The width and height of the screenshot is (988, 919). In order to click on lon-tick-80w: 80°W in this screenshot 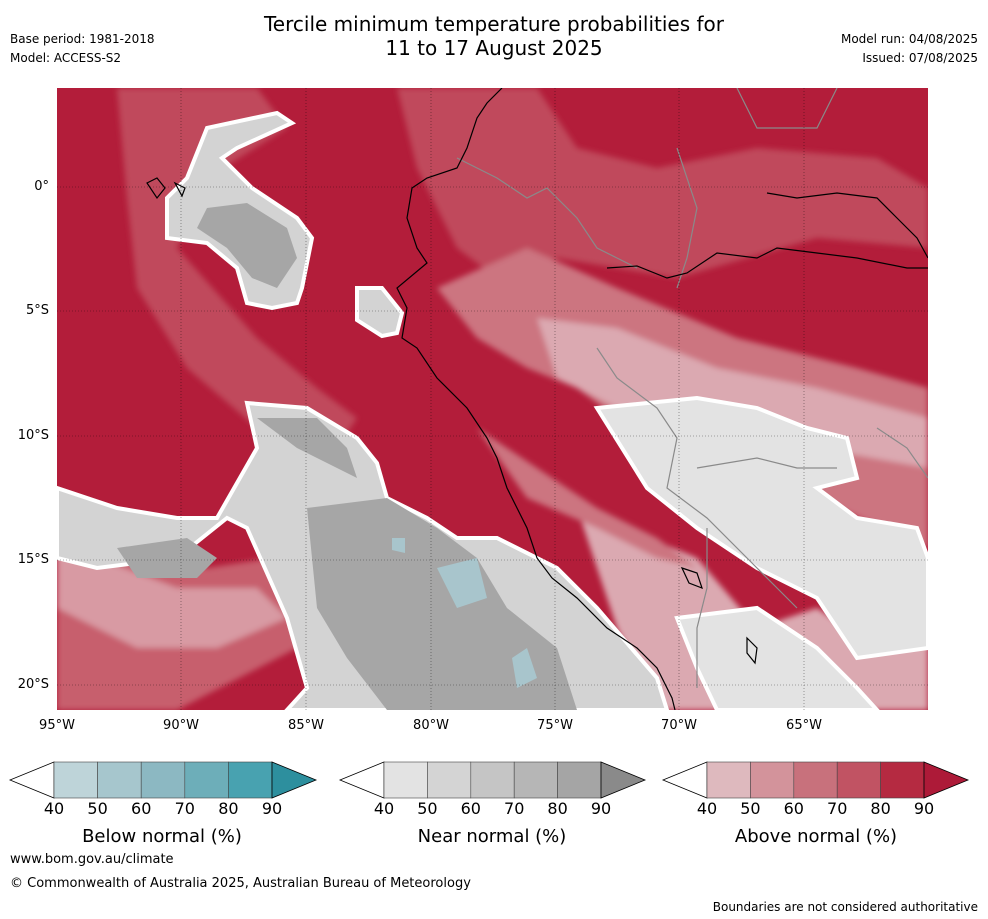, I will do `click(431, 725)`.